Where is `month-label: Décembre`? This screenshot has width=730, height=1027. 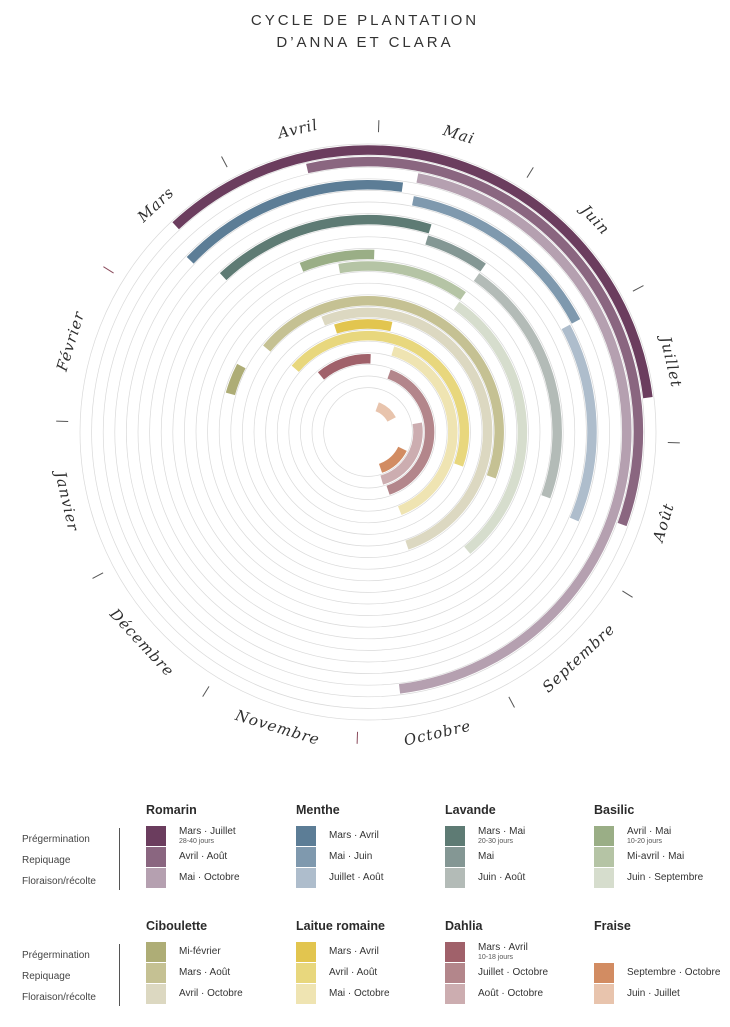
month-label: Décembre is located at coordinates (141, 642).